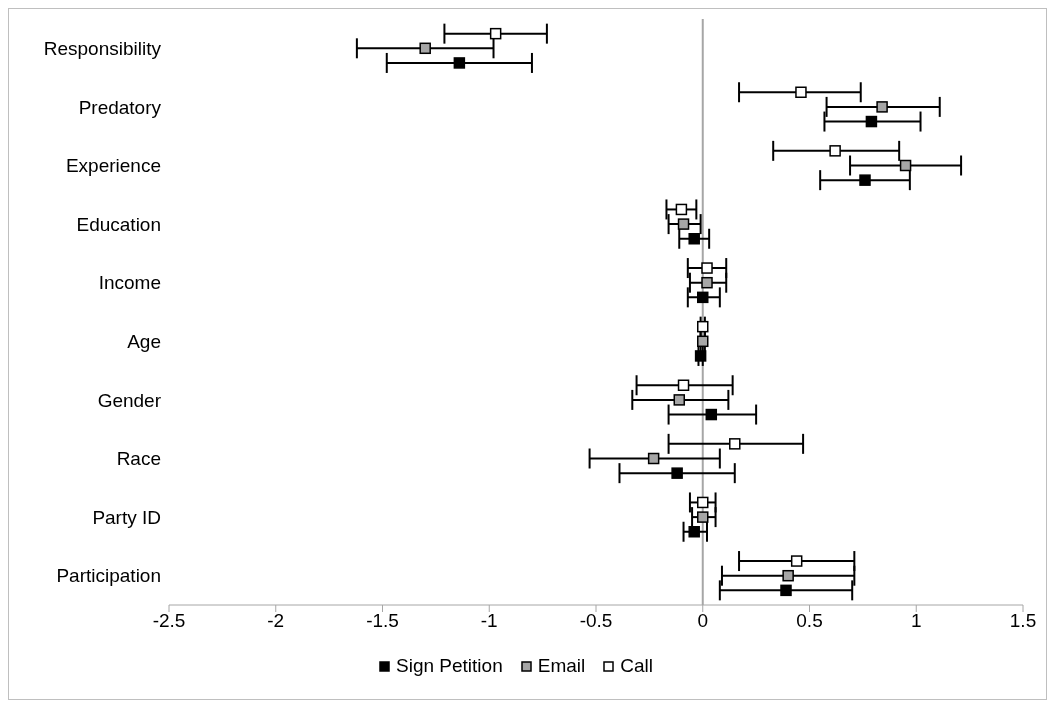 The width and height of the screenshot is (1055, 709). I want to click on x-tick-label: 0, so click(703, 621).